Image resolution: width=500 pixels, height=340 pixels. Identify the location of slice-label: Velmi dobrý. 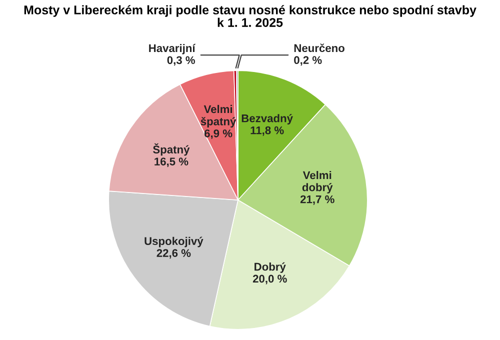
(317, 182).